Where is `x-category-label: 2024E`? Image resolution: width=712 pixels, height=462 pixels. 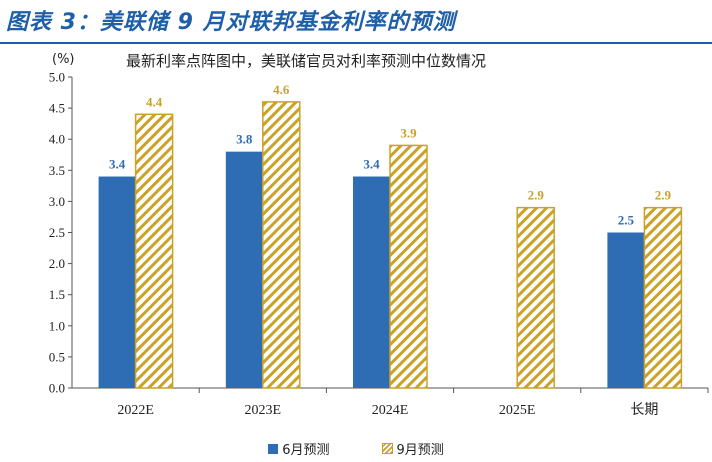
x-category-label: 2024E is located at coordinates (390, 410).